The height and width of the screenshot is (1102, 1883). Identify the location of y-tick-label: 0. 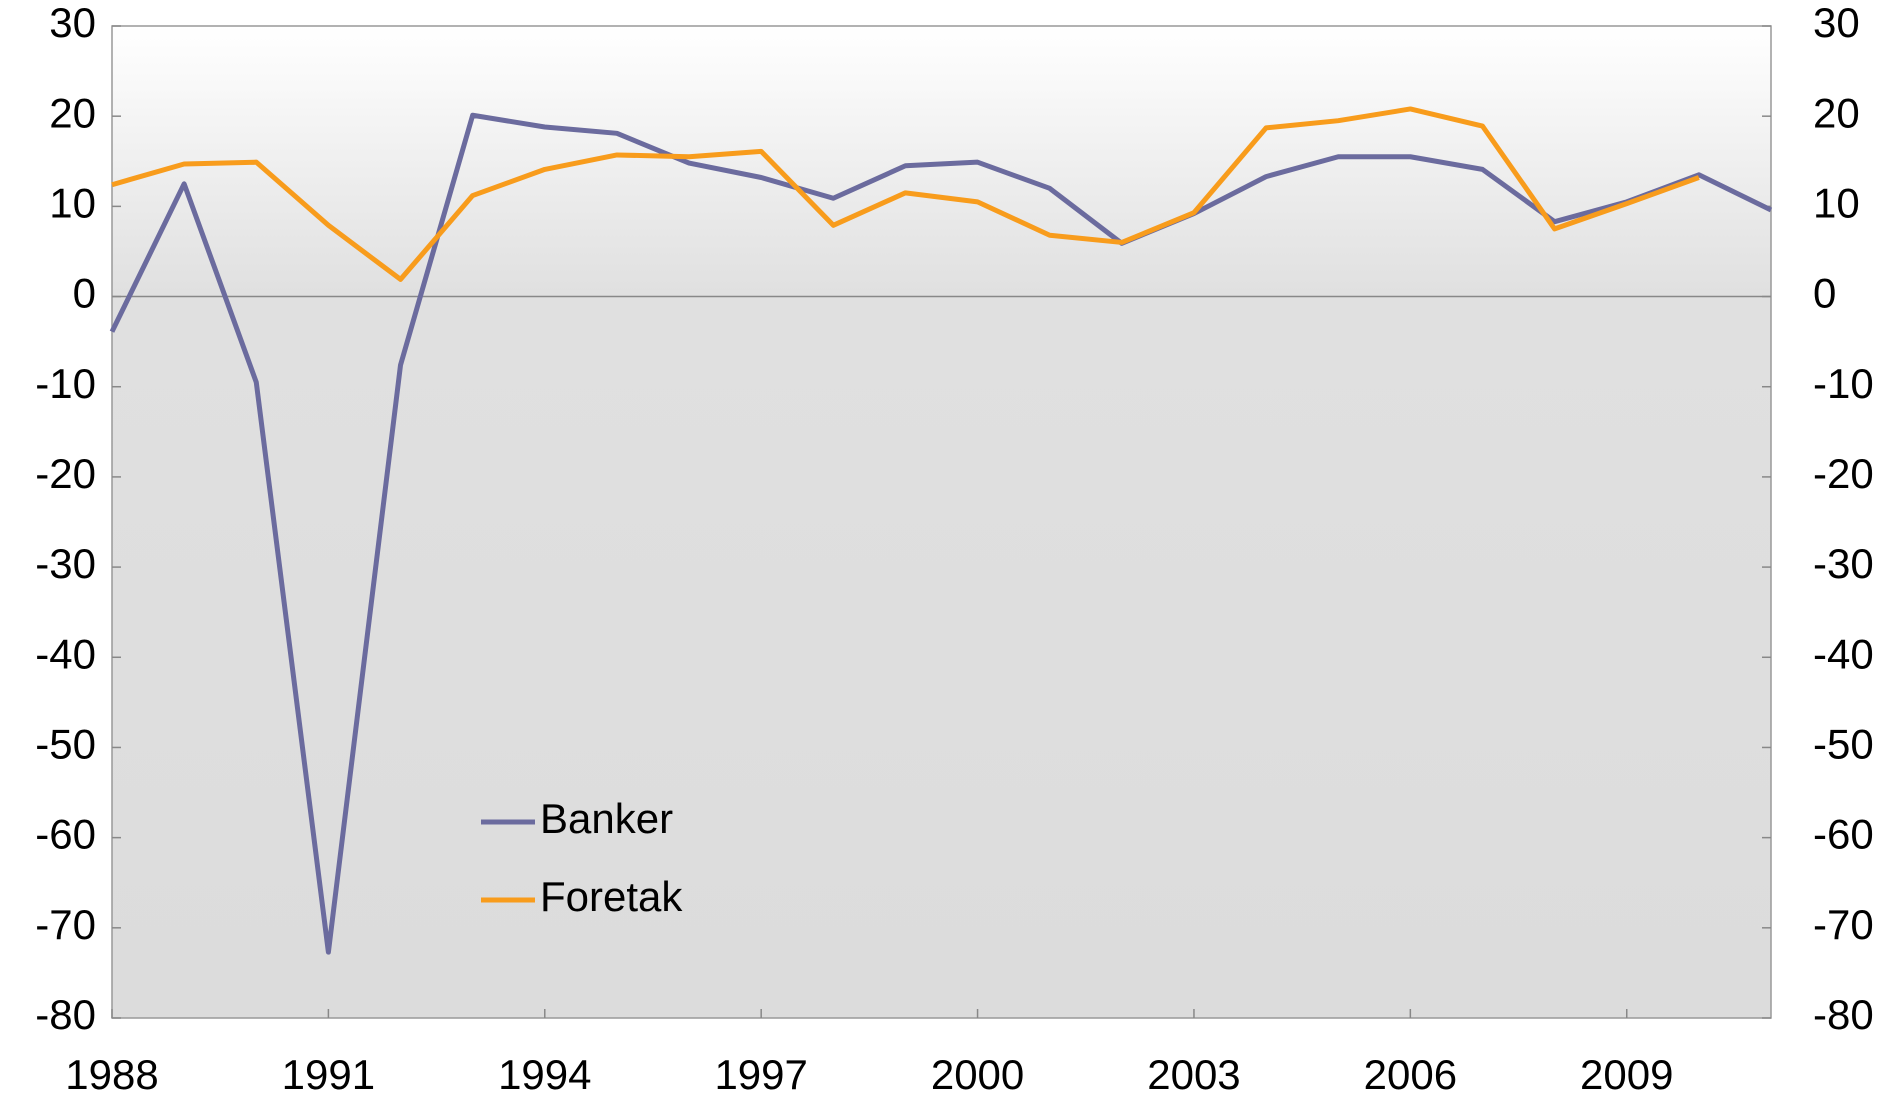
(84, 293).